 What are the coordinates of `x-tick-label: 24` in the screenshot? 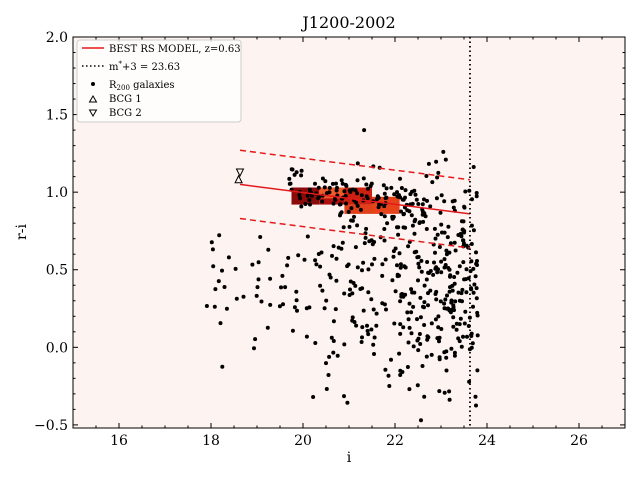 It's located at (487, 441).